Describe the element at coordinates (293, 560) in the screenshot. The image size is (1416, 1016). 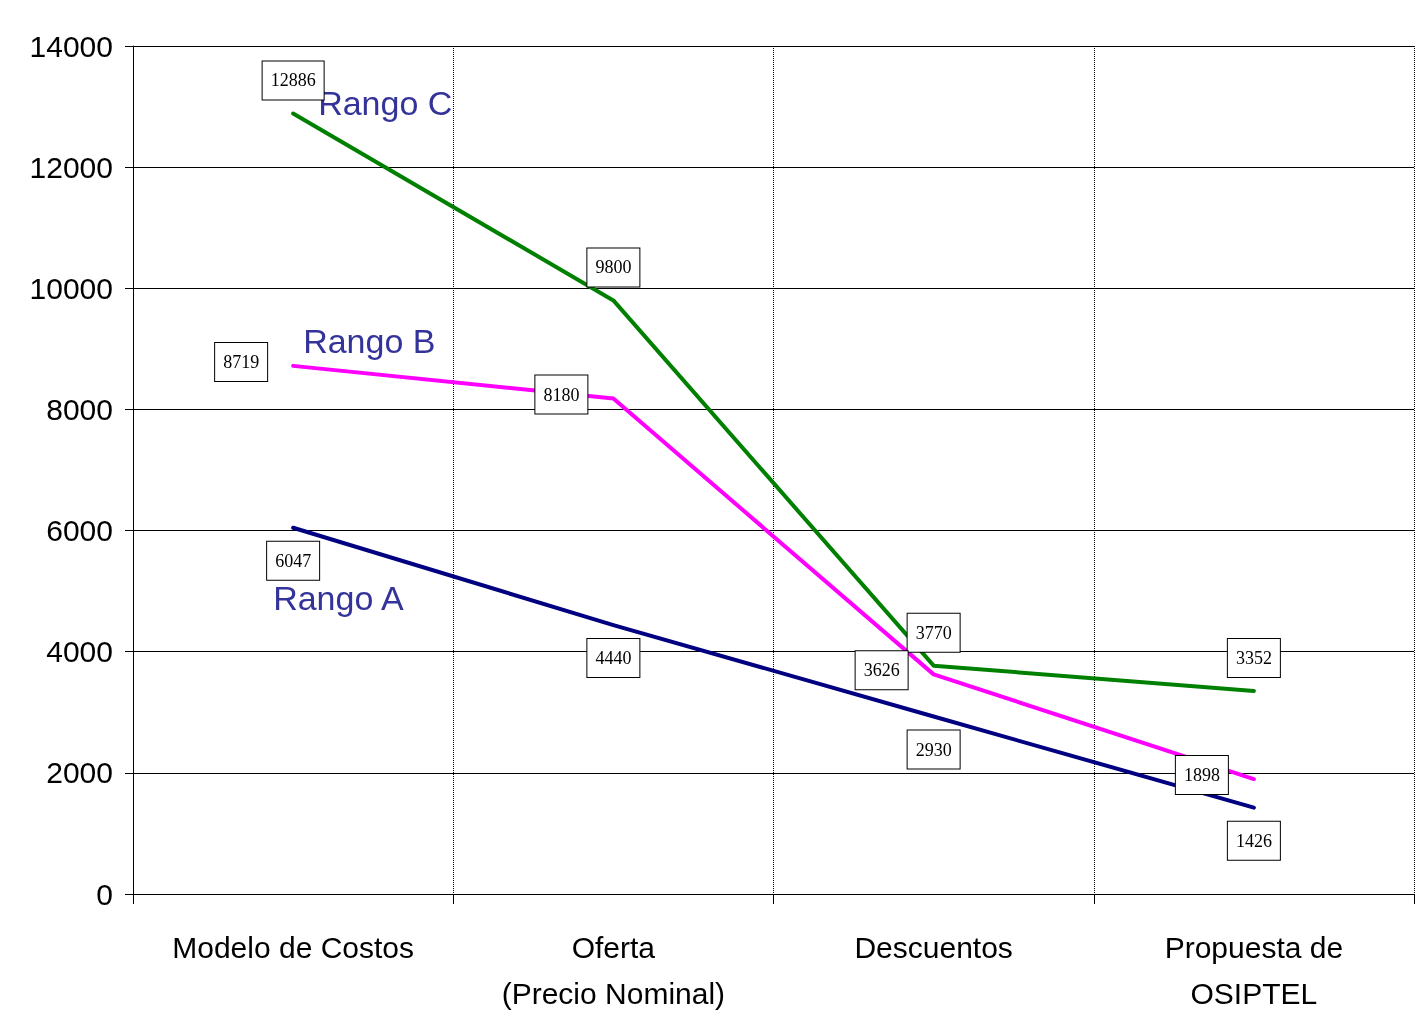
I see `data-label: 6047` at that location.